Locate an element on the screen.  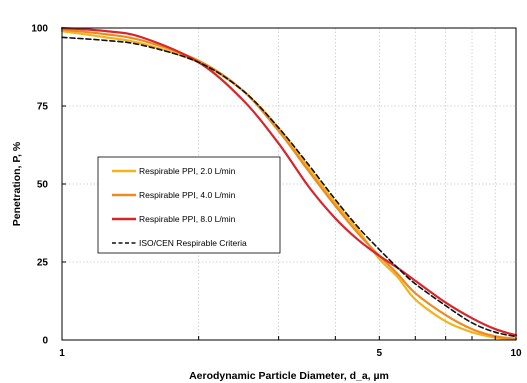
y-tick-label: 0 is located at coordinates (45, 341).